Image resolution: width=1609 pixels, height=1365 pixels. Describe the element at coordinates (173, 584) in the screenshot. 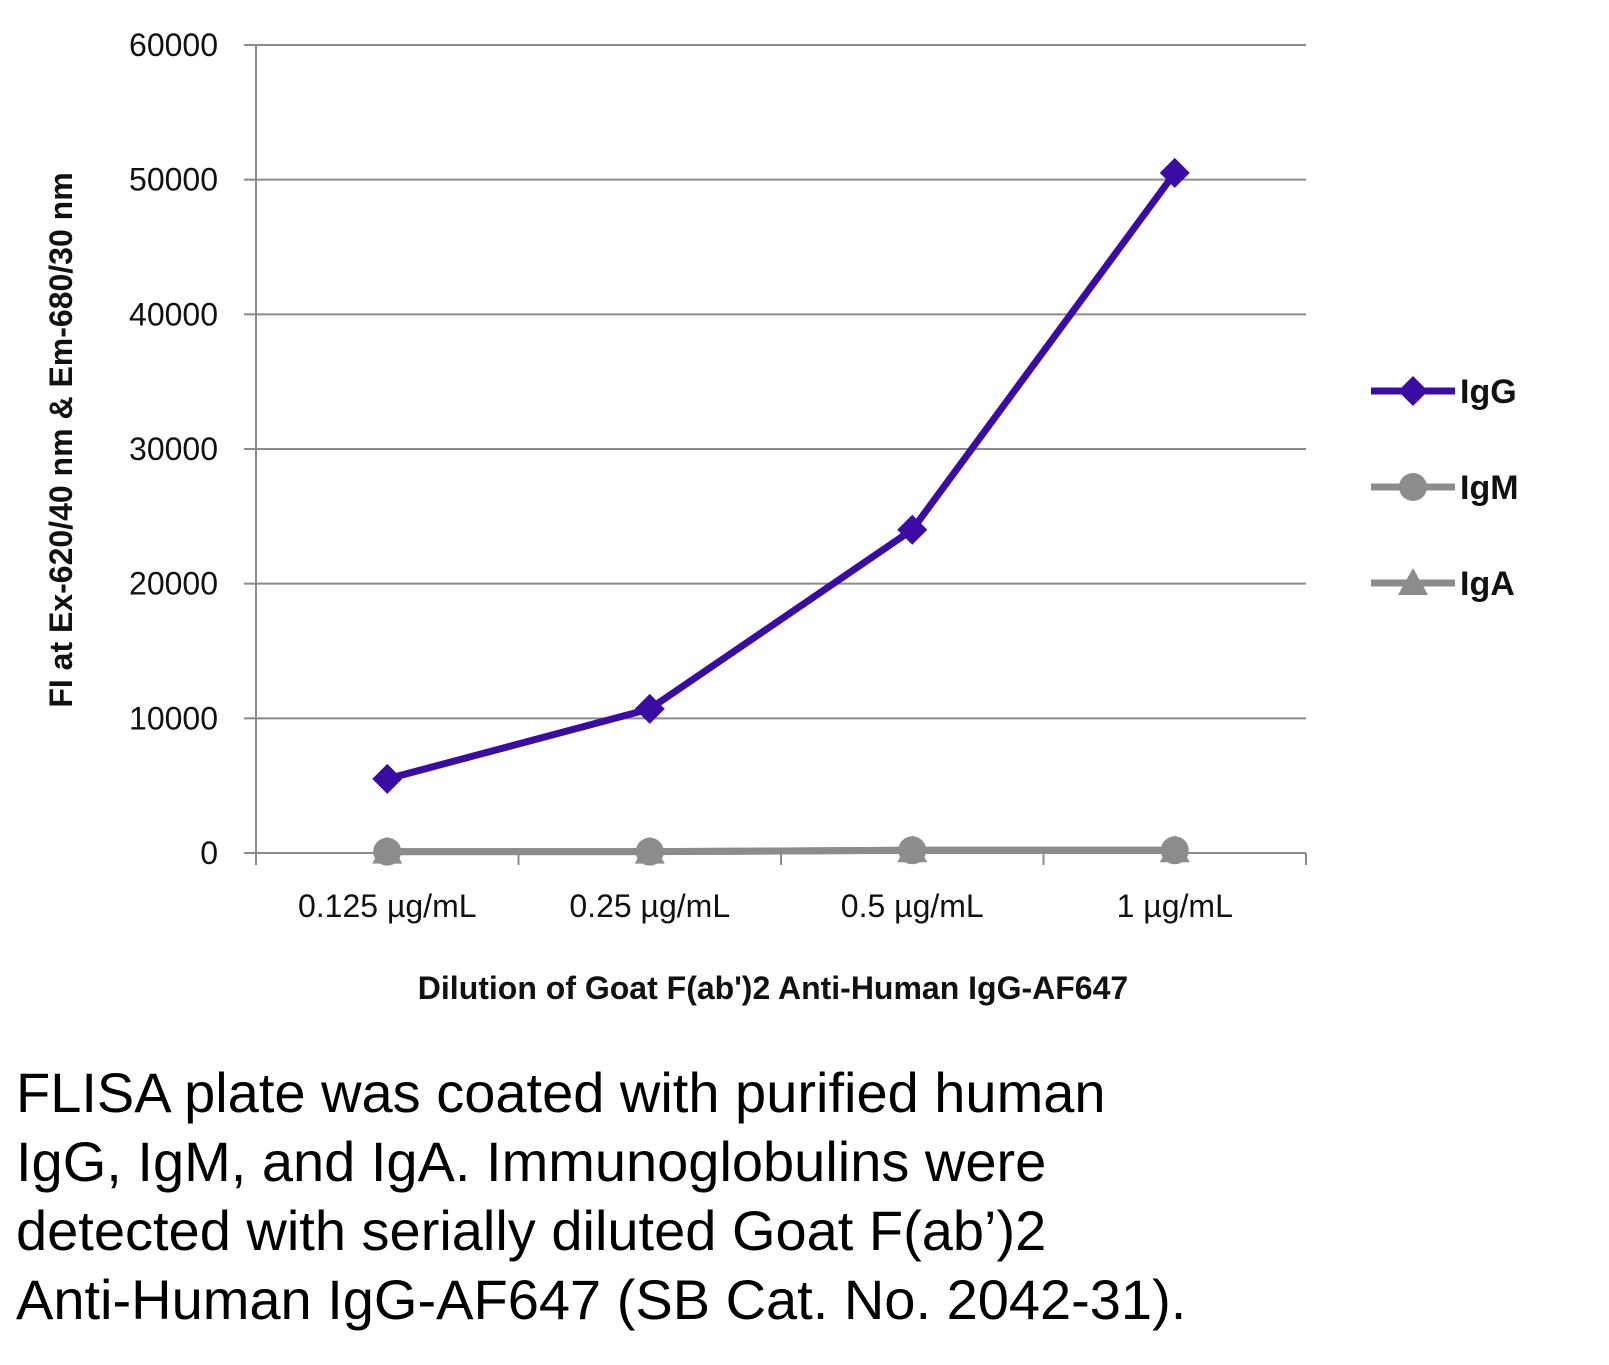

I see `y-tick-label: 20000` at that location.